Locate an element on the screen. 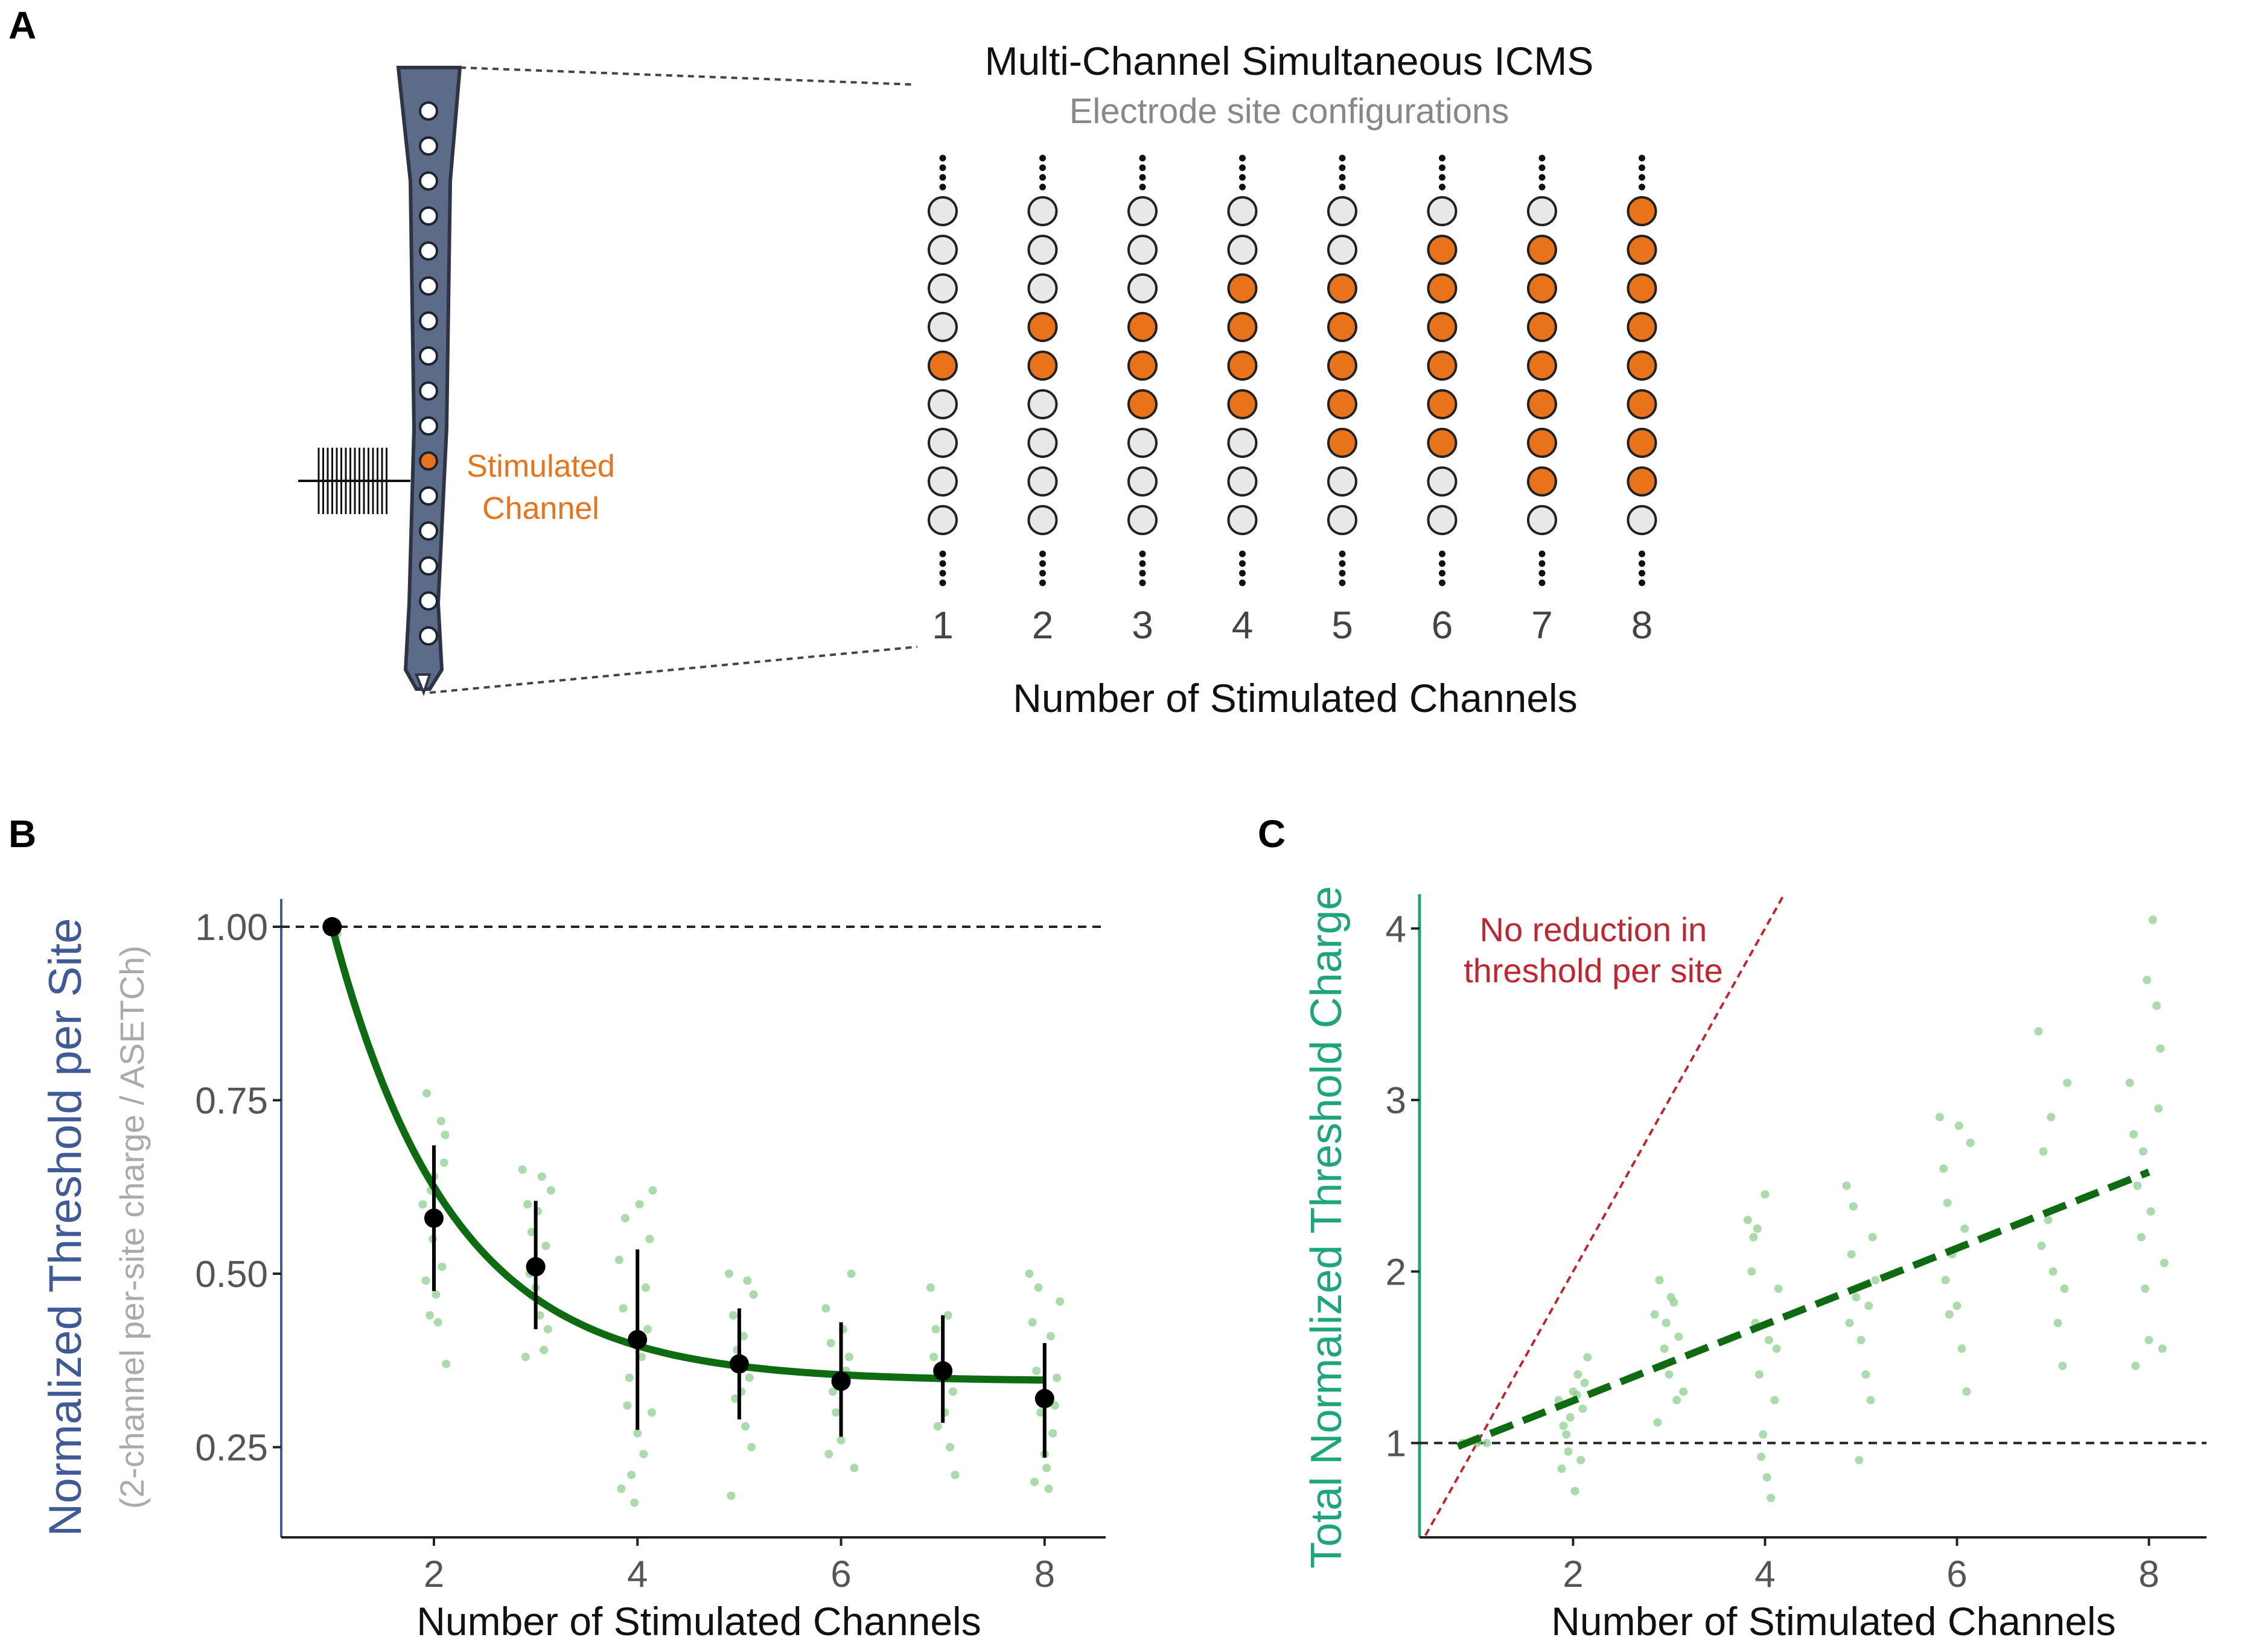  panel-b-xlabel: Number of Stimulated Channels is located at coordinates (698, 1621).